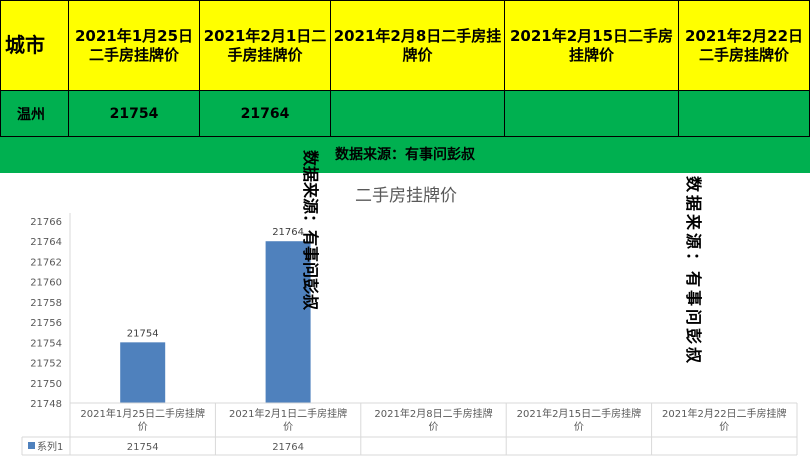 This screenshot has height=461, width=810. Describe the element at coordinates (288, 447) in the screenshot. I see `data-table-value: 21764` at that location.